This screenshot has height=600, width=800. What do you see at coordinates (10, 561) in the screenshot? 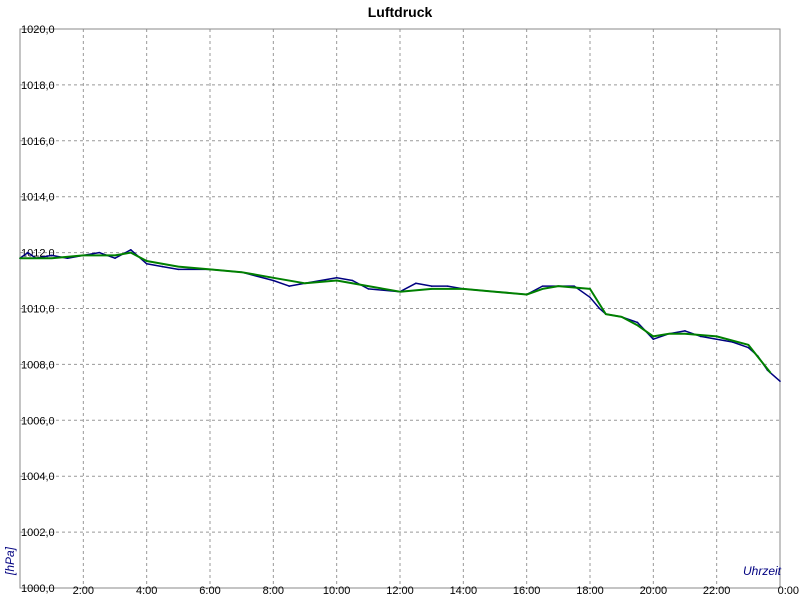
I see `y-axis-label: [hPa]` at bounding box center [10, 561].